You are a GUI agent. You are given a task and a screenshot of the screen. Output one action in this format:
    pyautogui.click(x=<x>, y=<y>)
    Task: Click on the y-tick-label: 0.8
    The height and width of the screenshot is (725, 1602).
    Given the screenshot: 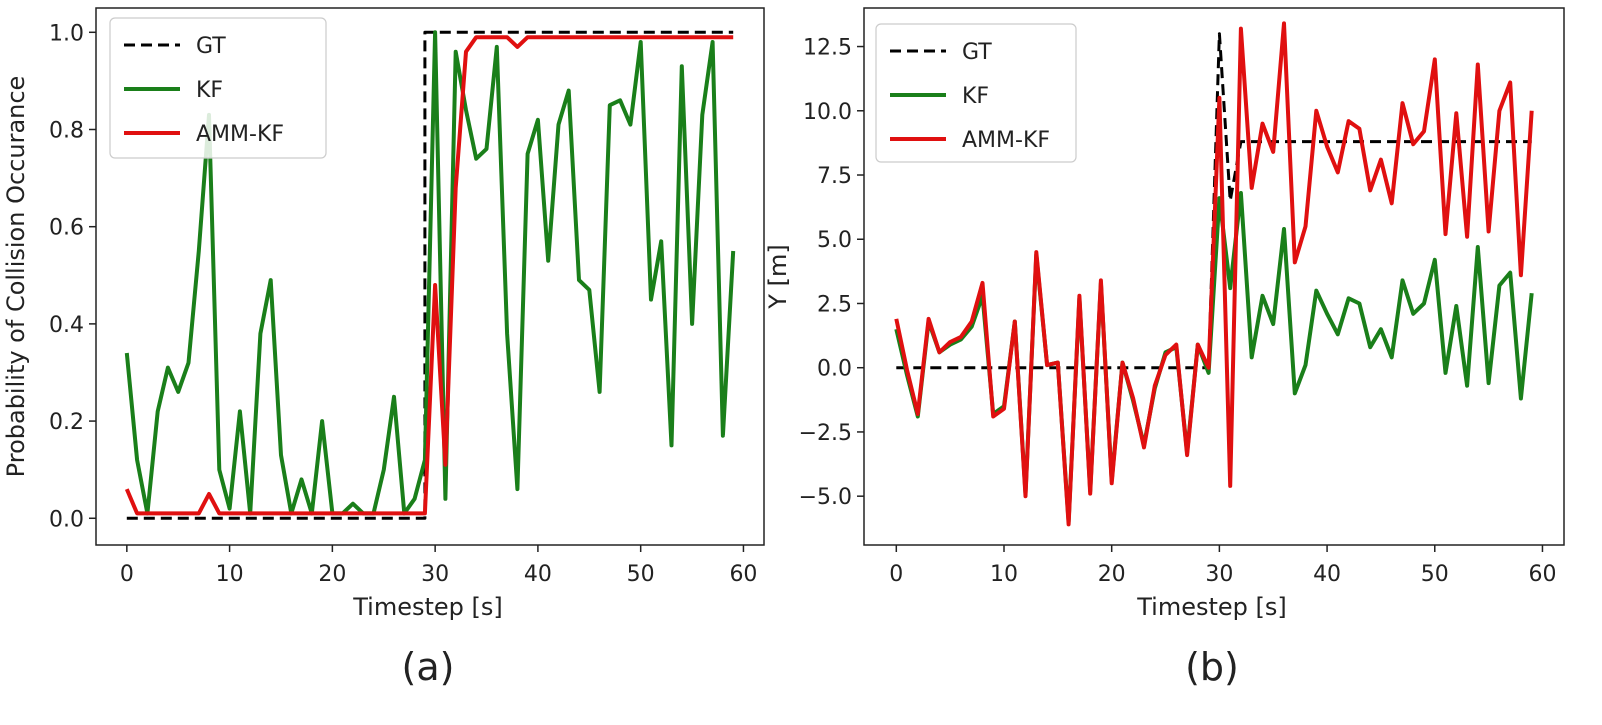 What is the action you would take?
    pyautogui.click(x=66, y=130)
    